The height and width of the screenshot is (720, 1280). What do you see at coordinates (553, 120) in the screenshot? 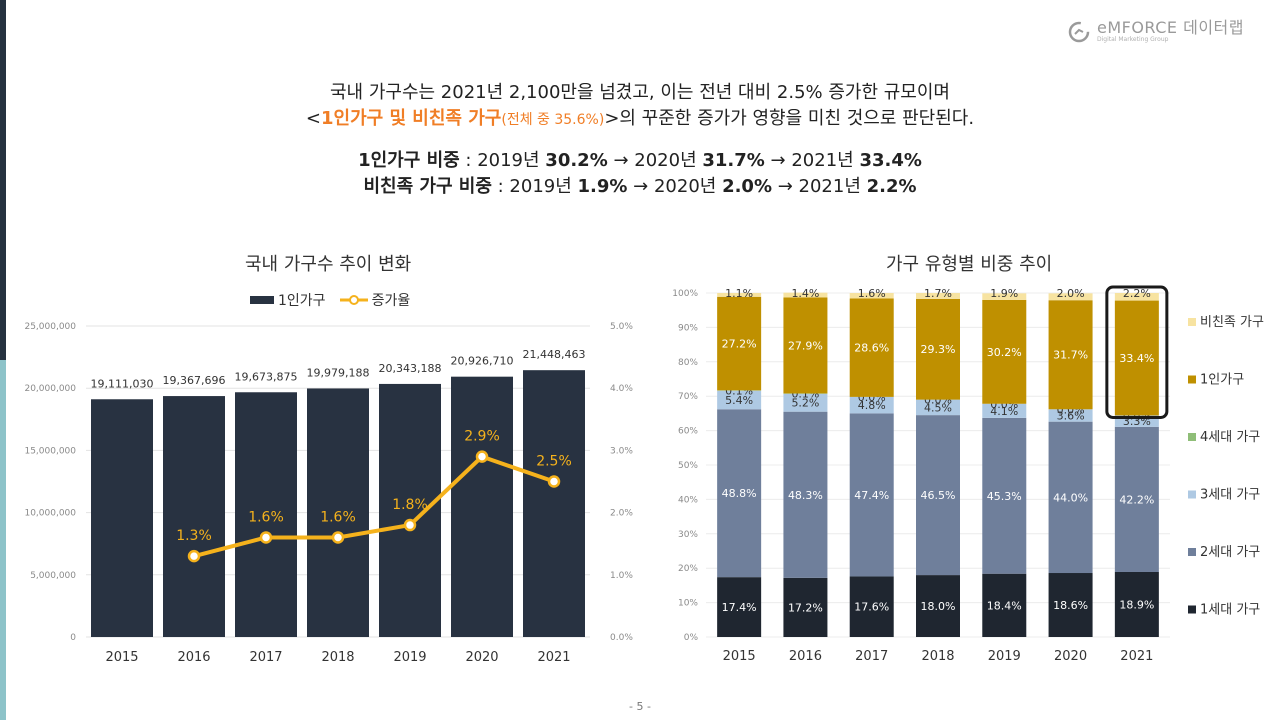
I see `headline-share-note: (전체 중 35.6%)` at bounding box center [553, 120].